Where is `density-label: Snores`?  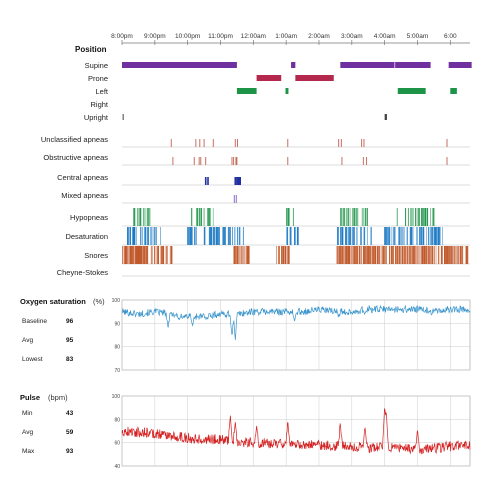
density-label: Snores is located at coordinates (96, 255).